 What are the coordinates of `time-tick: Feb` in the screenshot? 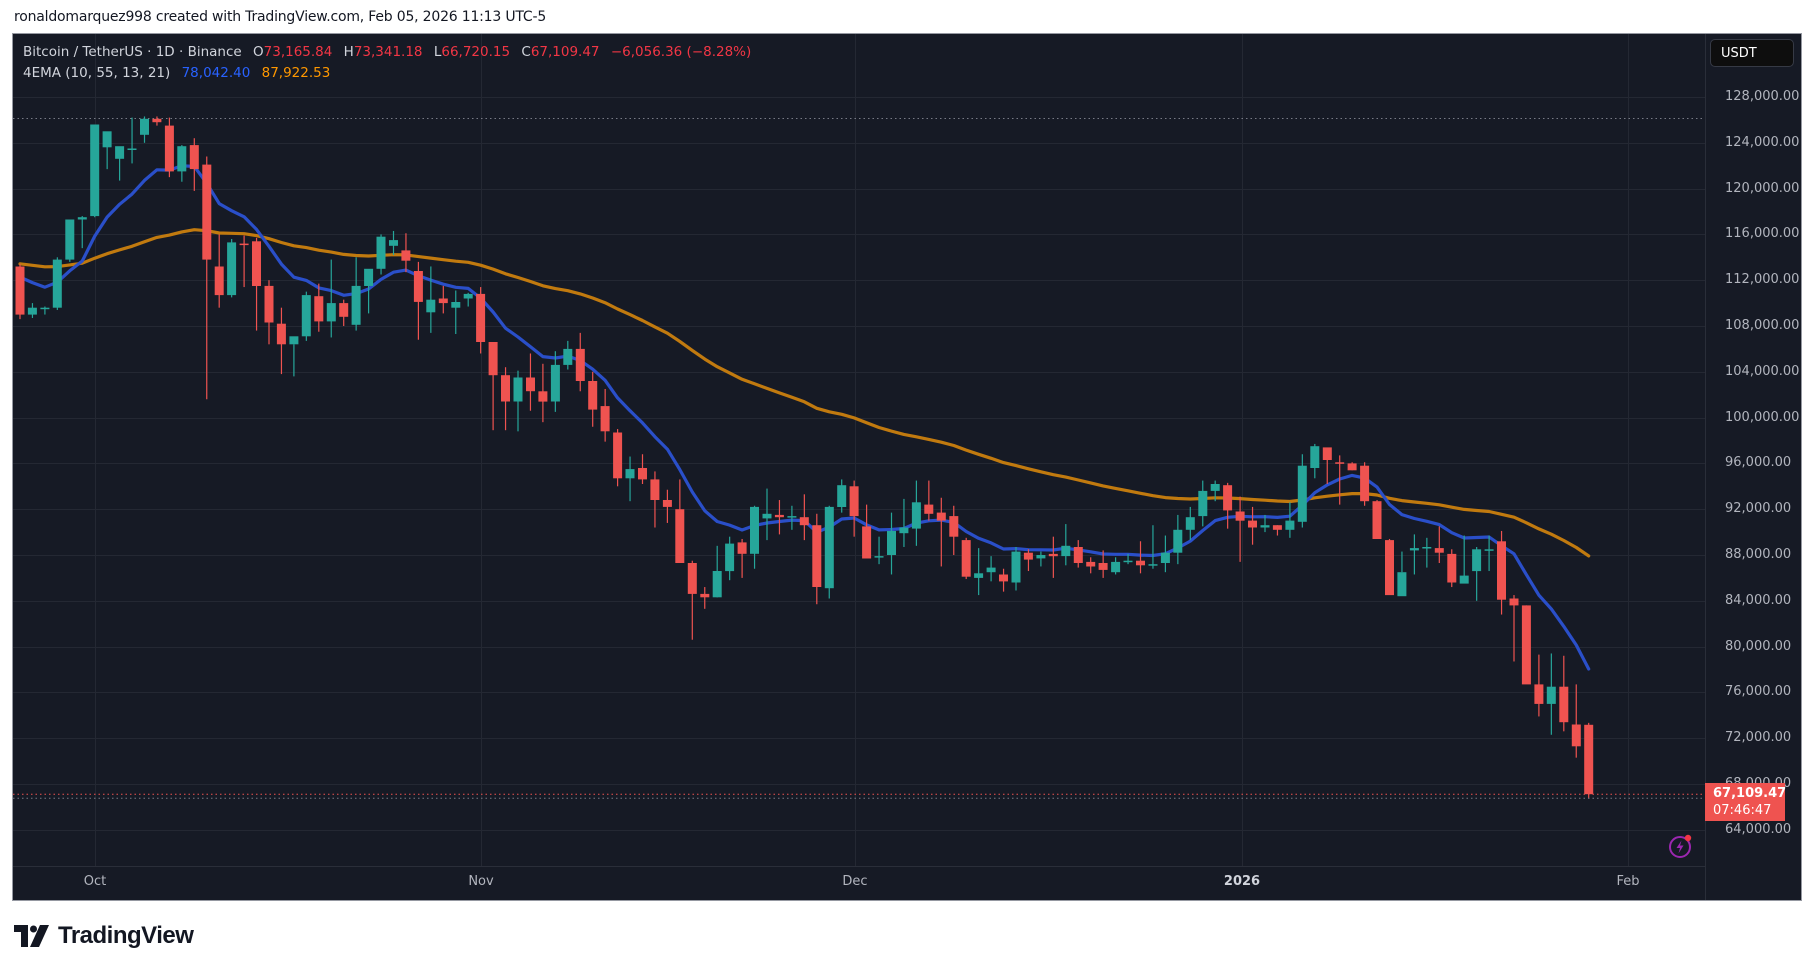 It's located at (1628, 881).